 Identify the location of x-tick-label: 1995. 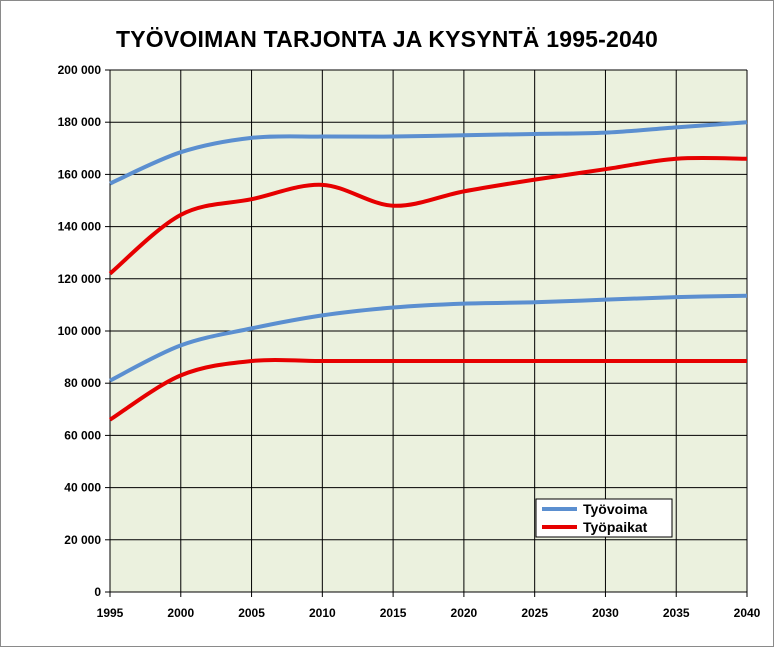
(110, 613).